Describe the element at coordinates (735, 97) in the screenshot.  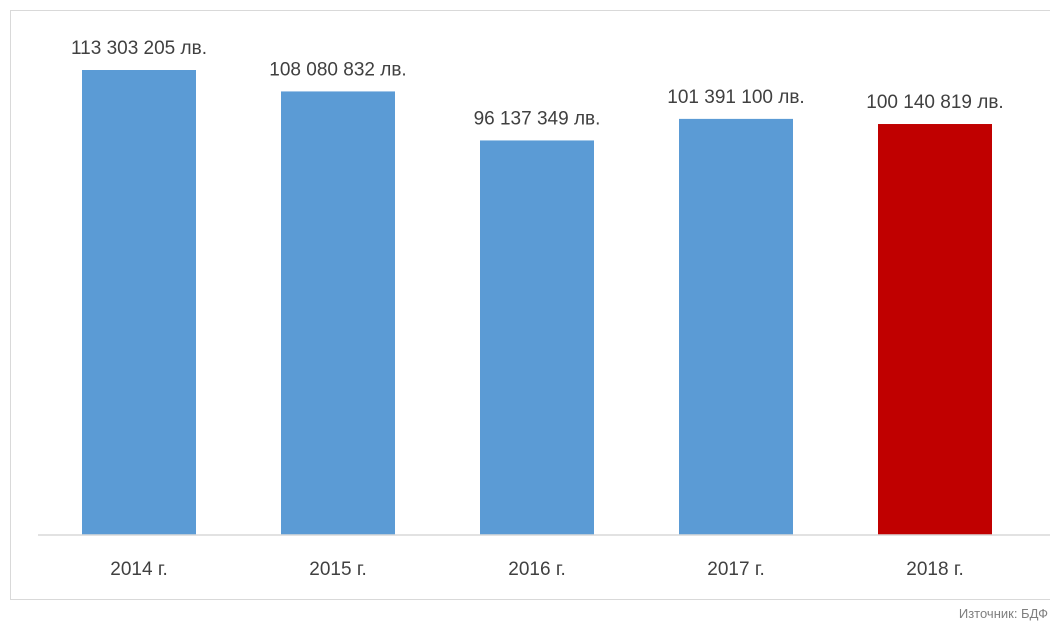
I see `data-label-3: 101 391 100 лв.` at that location.